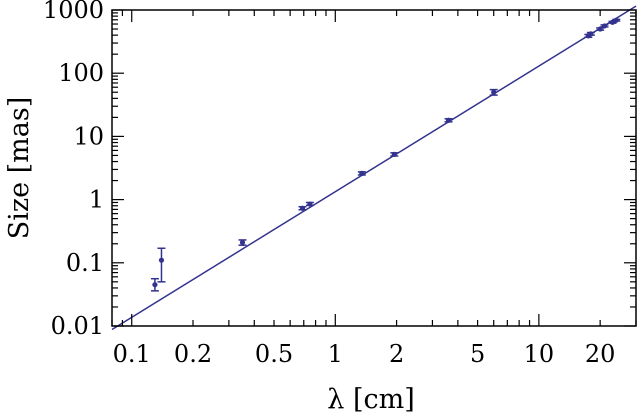 The width and height of the screenshot is (638, 415). Describe the element at coordinates (81, 73) in the screenshot. I see `y-tick-label: 100` at that location.